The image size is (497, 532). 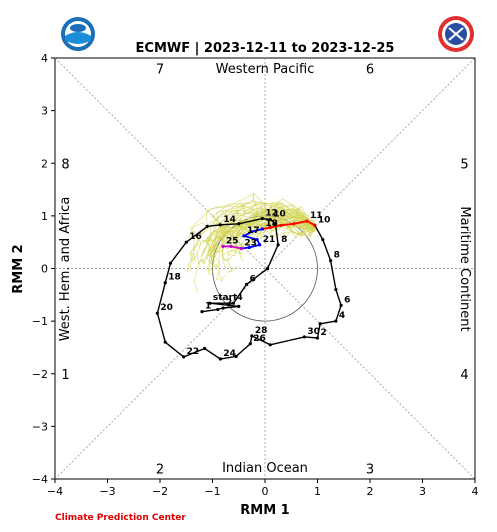 I want to click on observed-day-label: 6, so click(x=253, y=279).